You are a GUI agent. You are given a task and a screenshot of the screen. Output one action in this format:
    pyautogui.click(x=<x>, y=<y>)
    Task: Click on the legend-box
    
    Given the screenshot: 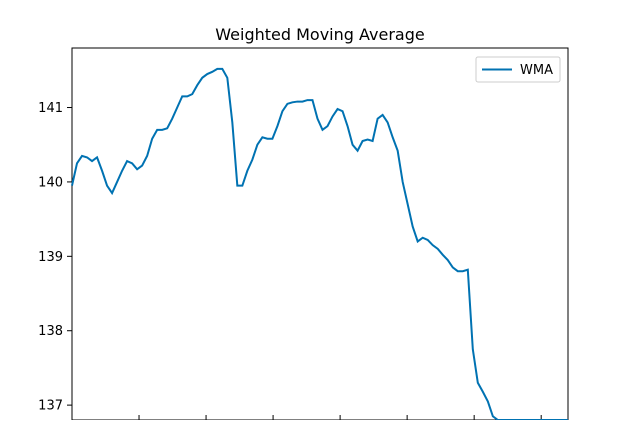 What is the action you would take?
    pyautogui.click(x=518, y=69)
    